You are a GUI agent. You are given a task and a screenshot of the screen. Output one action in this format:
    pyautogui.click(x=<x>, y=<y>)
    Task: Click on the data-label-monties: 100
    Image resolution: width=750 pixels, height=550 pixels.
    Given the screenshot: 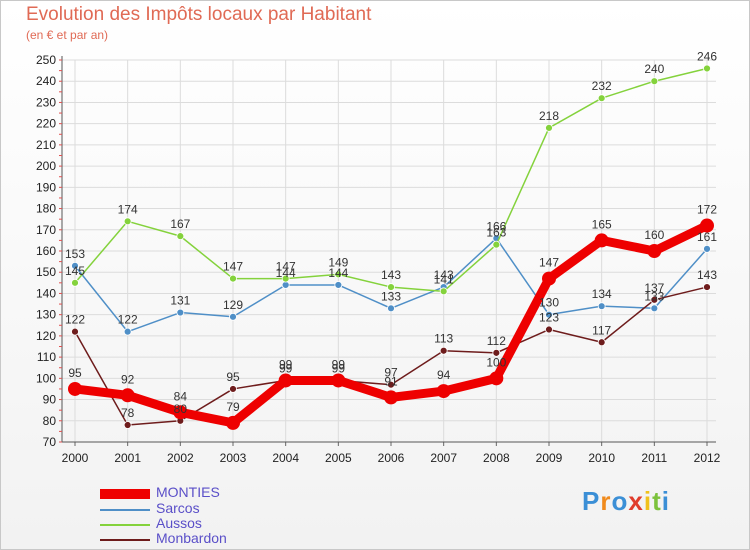 What is the action you would take?
    pyautogui.click(x=496, y=362)
    